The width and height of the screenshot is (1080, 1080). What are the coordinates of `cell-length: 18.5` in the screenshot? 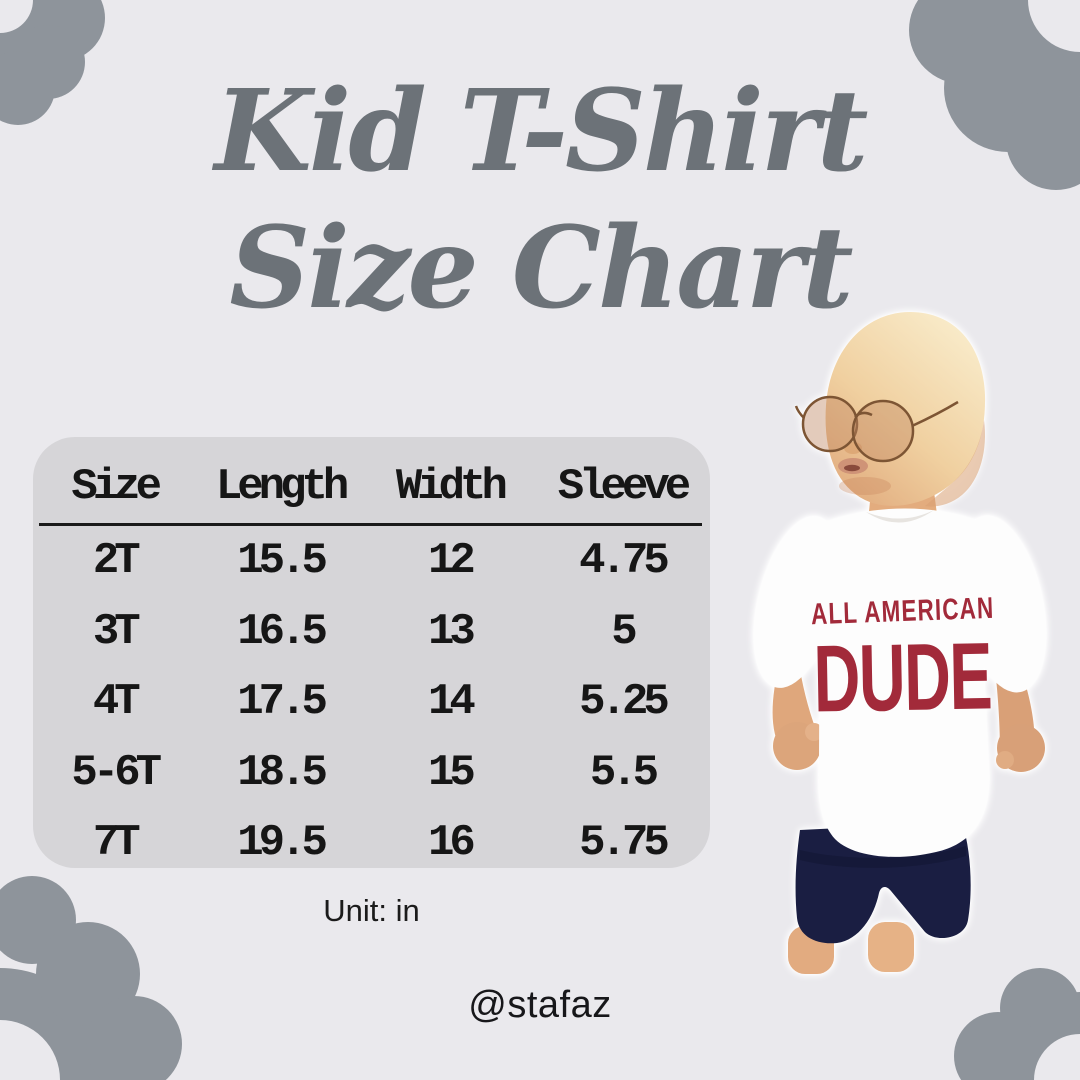 It's located at (282, 772).